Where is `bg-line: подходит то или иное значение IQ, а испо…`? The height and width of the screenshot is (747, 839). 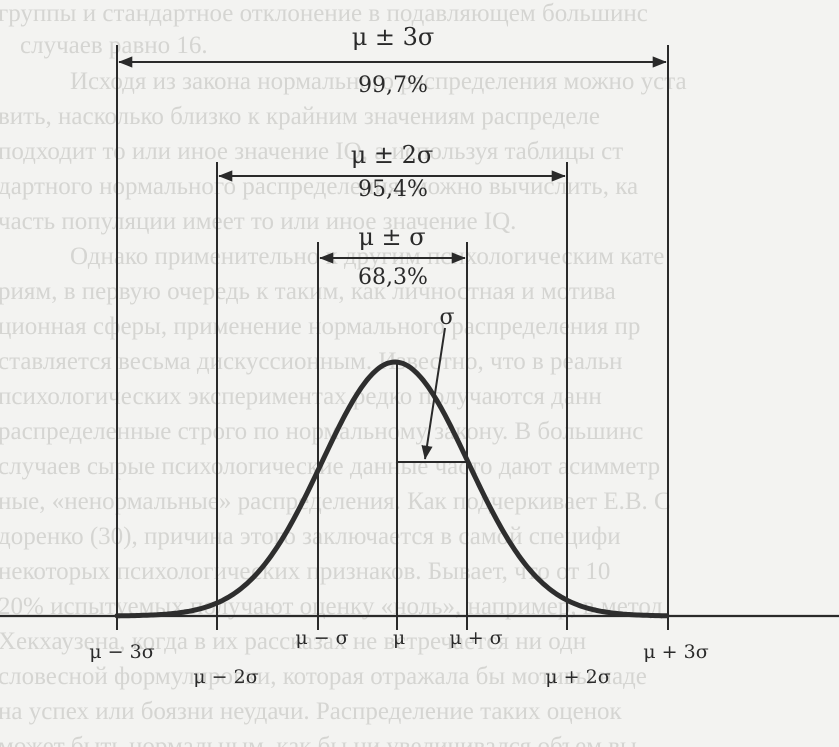 bg-line: подходит то или иное значение IQ, а испо… is located at coordinates (312, 151).